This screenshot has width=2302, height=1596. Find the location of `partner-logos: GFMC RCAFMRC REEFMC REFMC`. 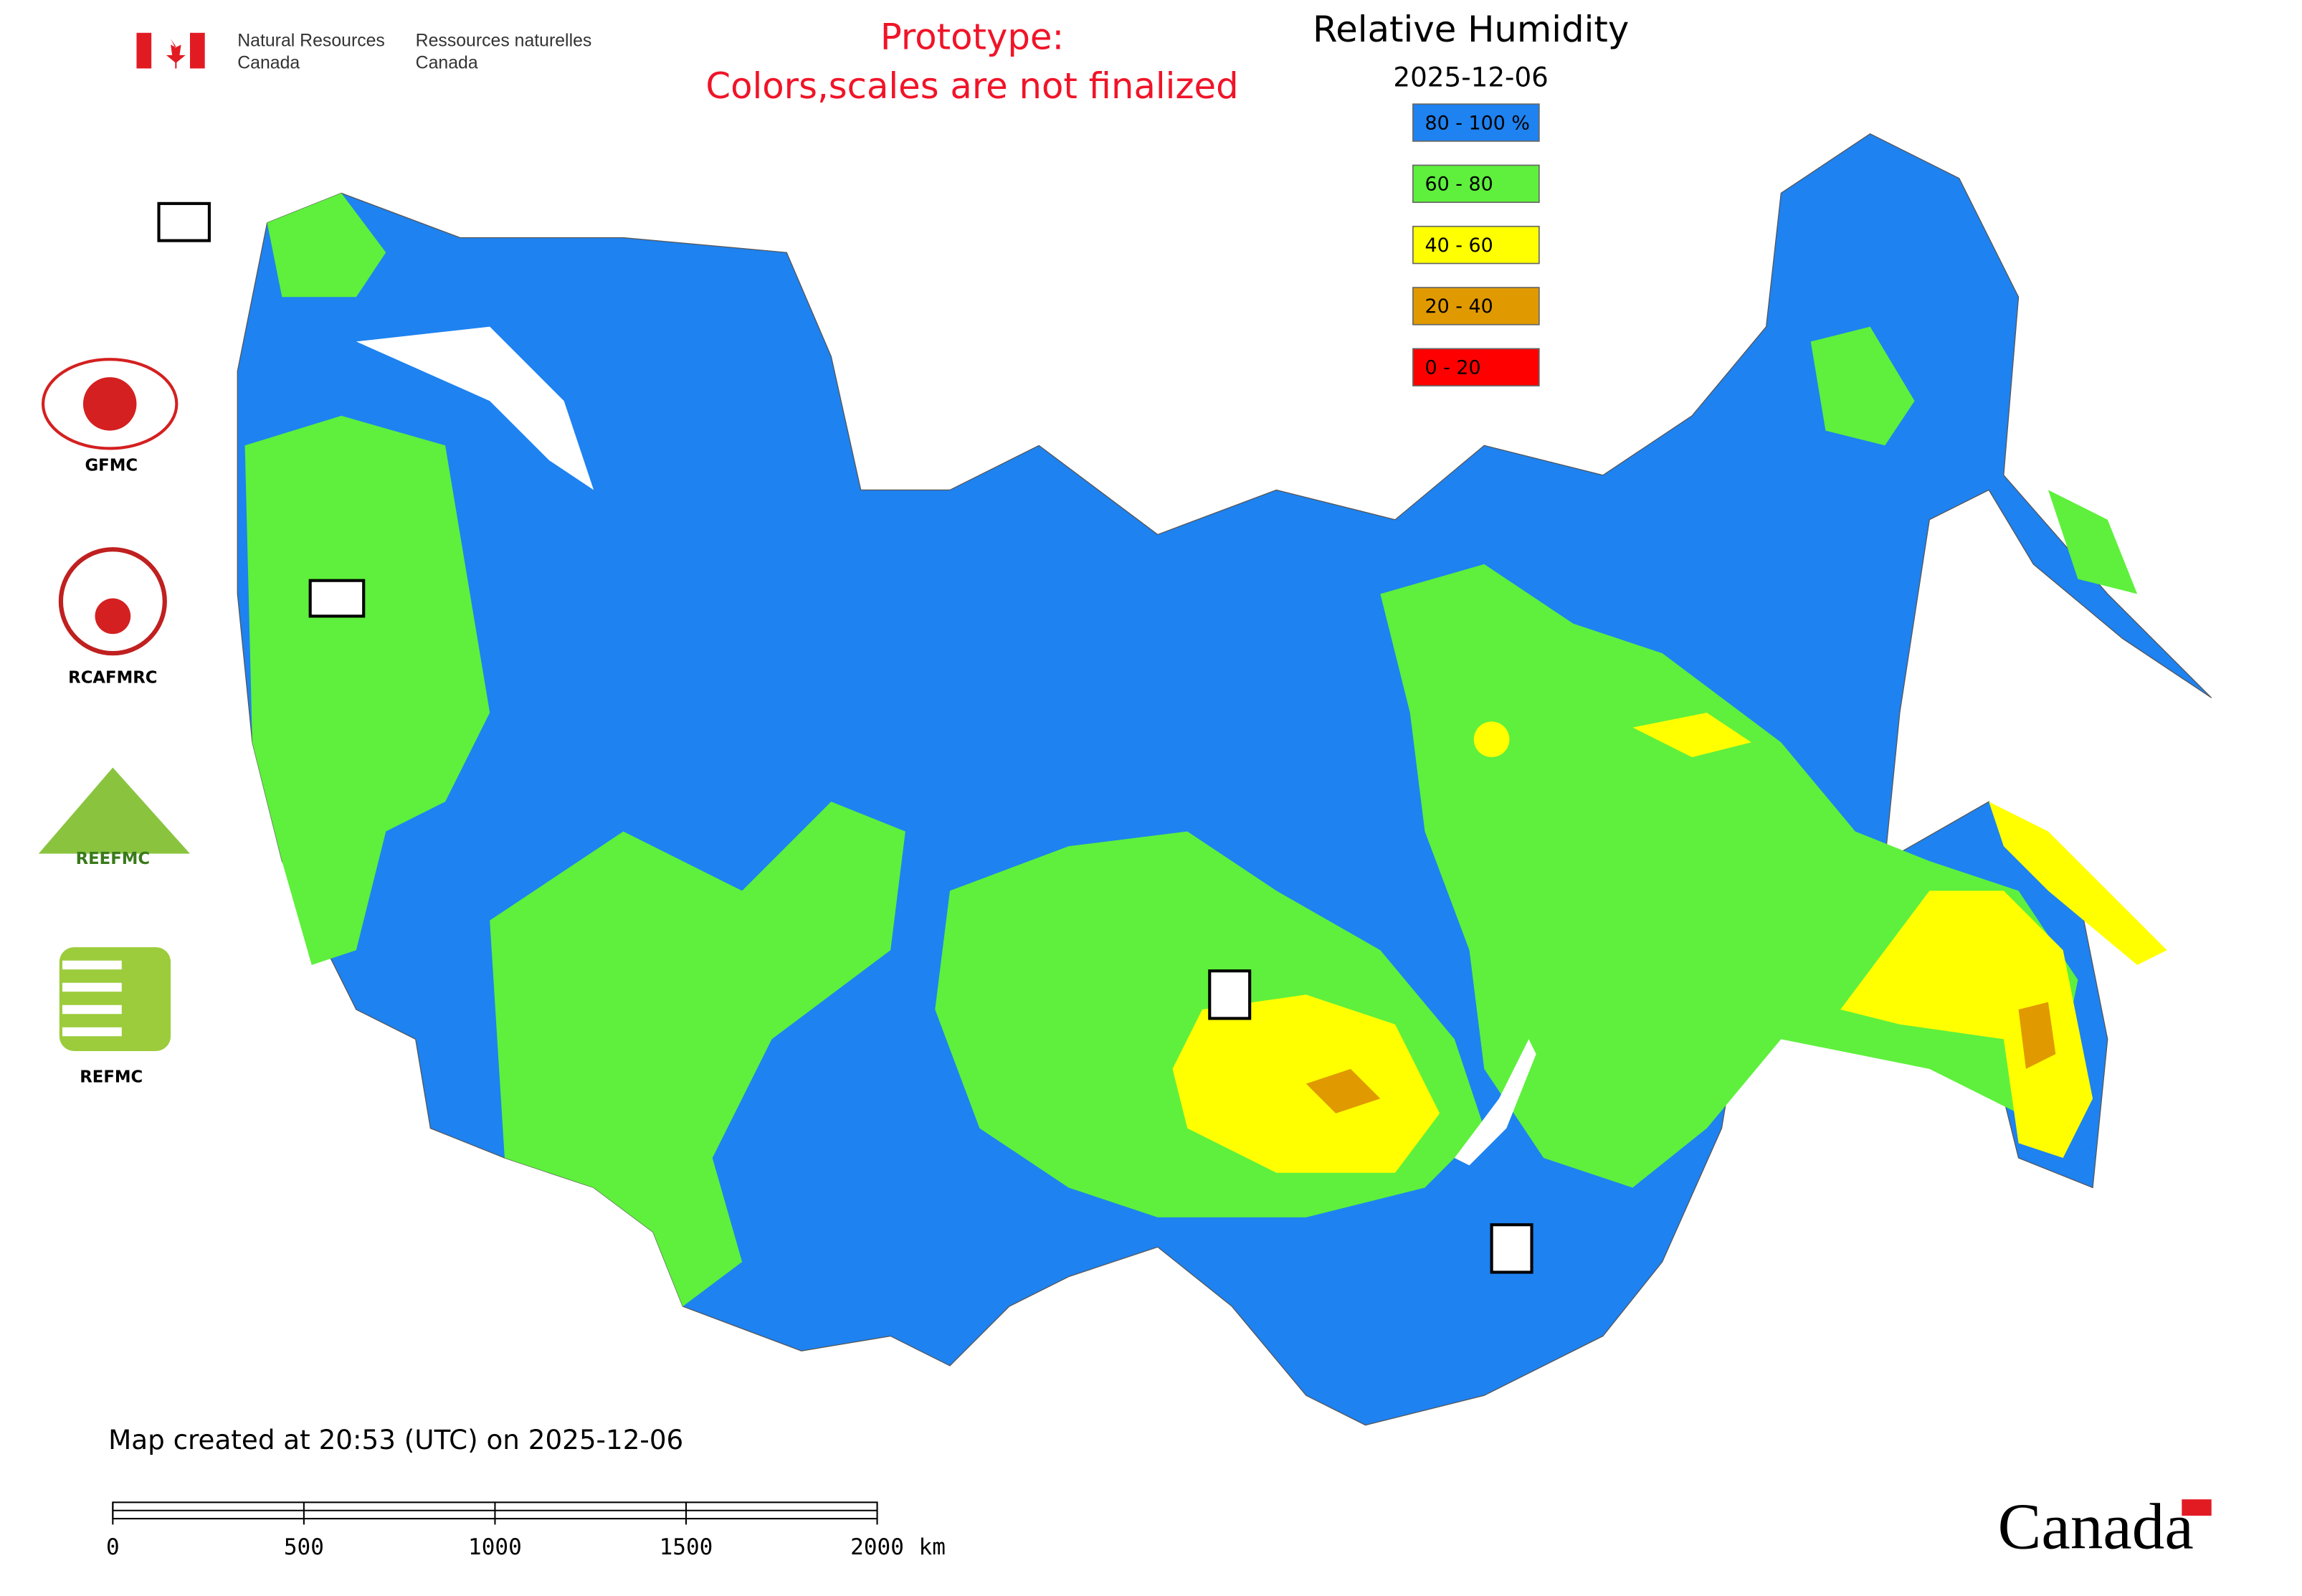

partner-logos: GFMC RCAFMRC REEFMC REFMC is located at coordinates (114, 722).